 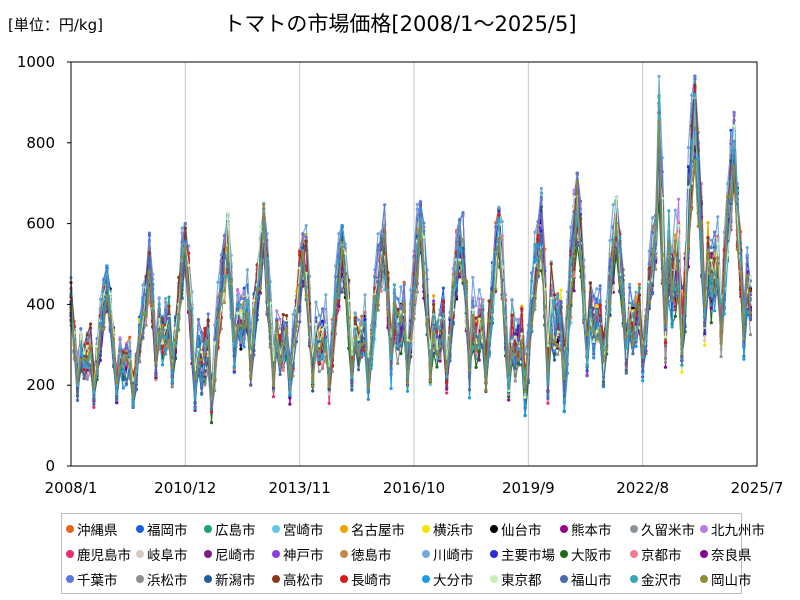 What do you see at coordinates (55, 25) in the screenshot?
I see `unit-label: [単位：円/kg]` at bounding box center [55, 25].